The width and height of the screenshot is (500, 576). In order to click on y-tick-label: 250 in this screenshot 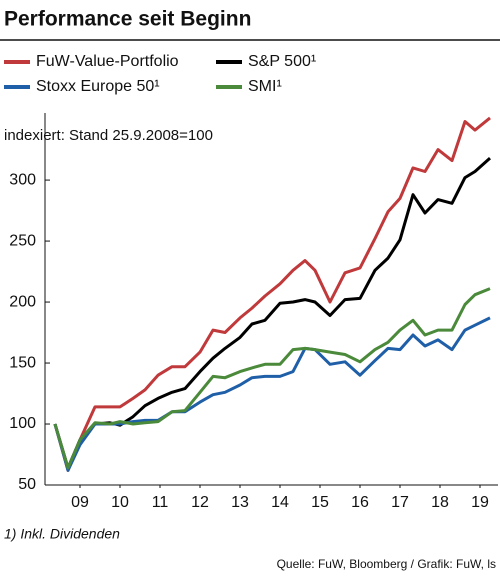, I will do `click(22, 240)`.